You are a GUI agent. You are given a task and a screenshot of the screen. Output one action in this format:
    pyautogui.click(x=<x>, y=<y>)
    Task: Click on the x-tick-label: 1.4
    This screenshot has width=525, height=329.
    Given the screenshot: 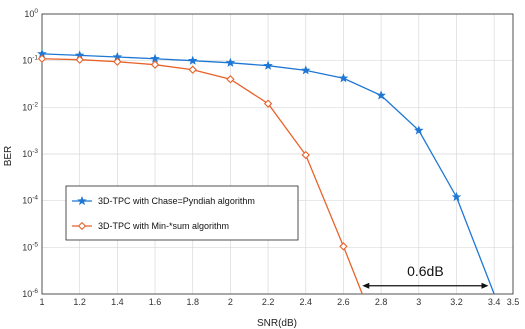 What is the action you would take?
    pyautogui.click(x=117, y=302)
    